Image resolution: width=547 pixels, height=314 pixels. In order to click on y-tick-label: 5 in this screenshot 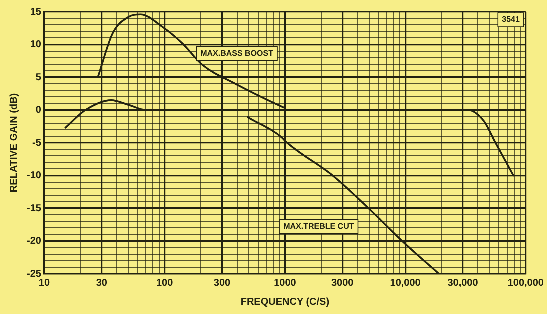, I will do `click(39, 78)`.